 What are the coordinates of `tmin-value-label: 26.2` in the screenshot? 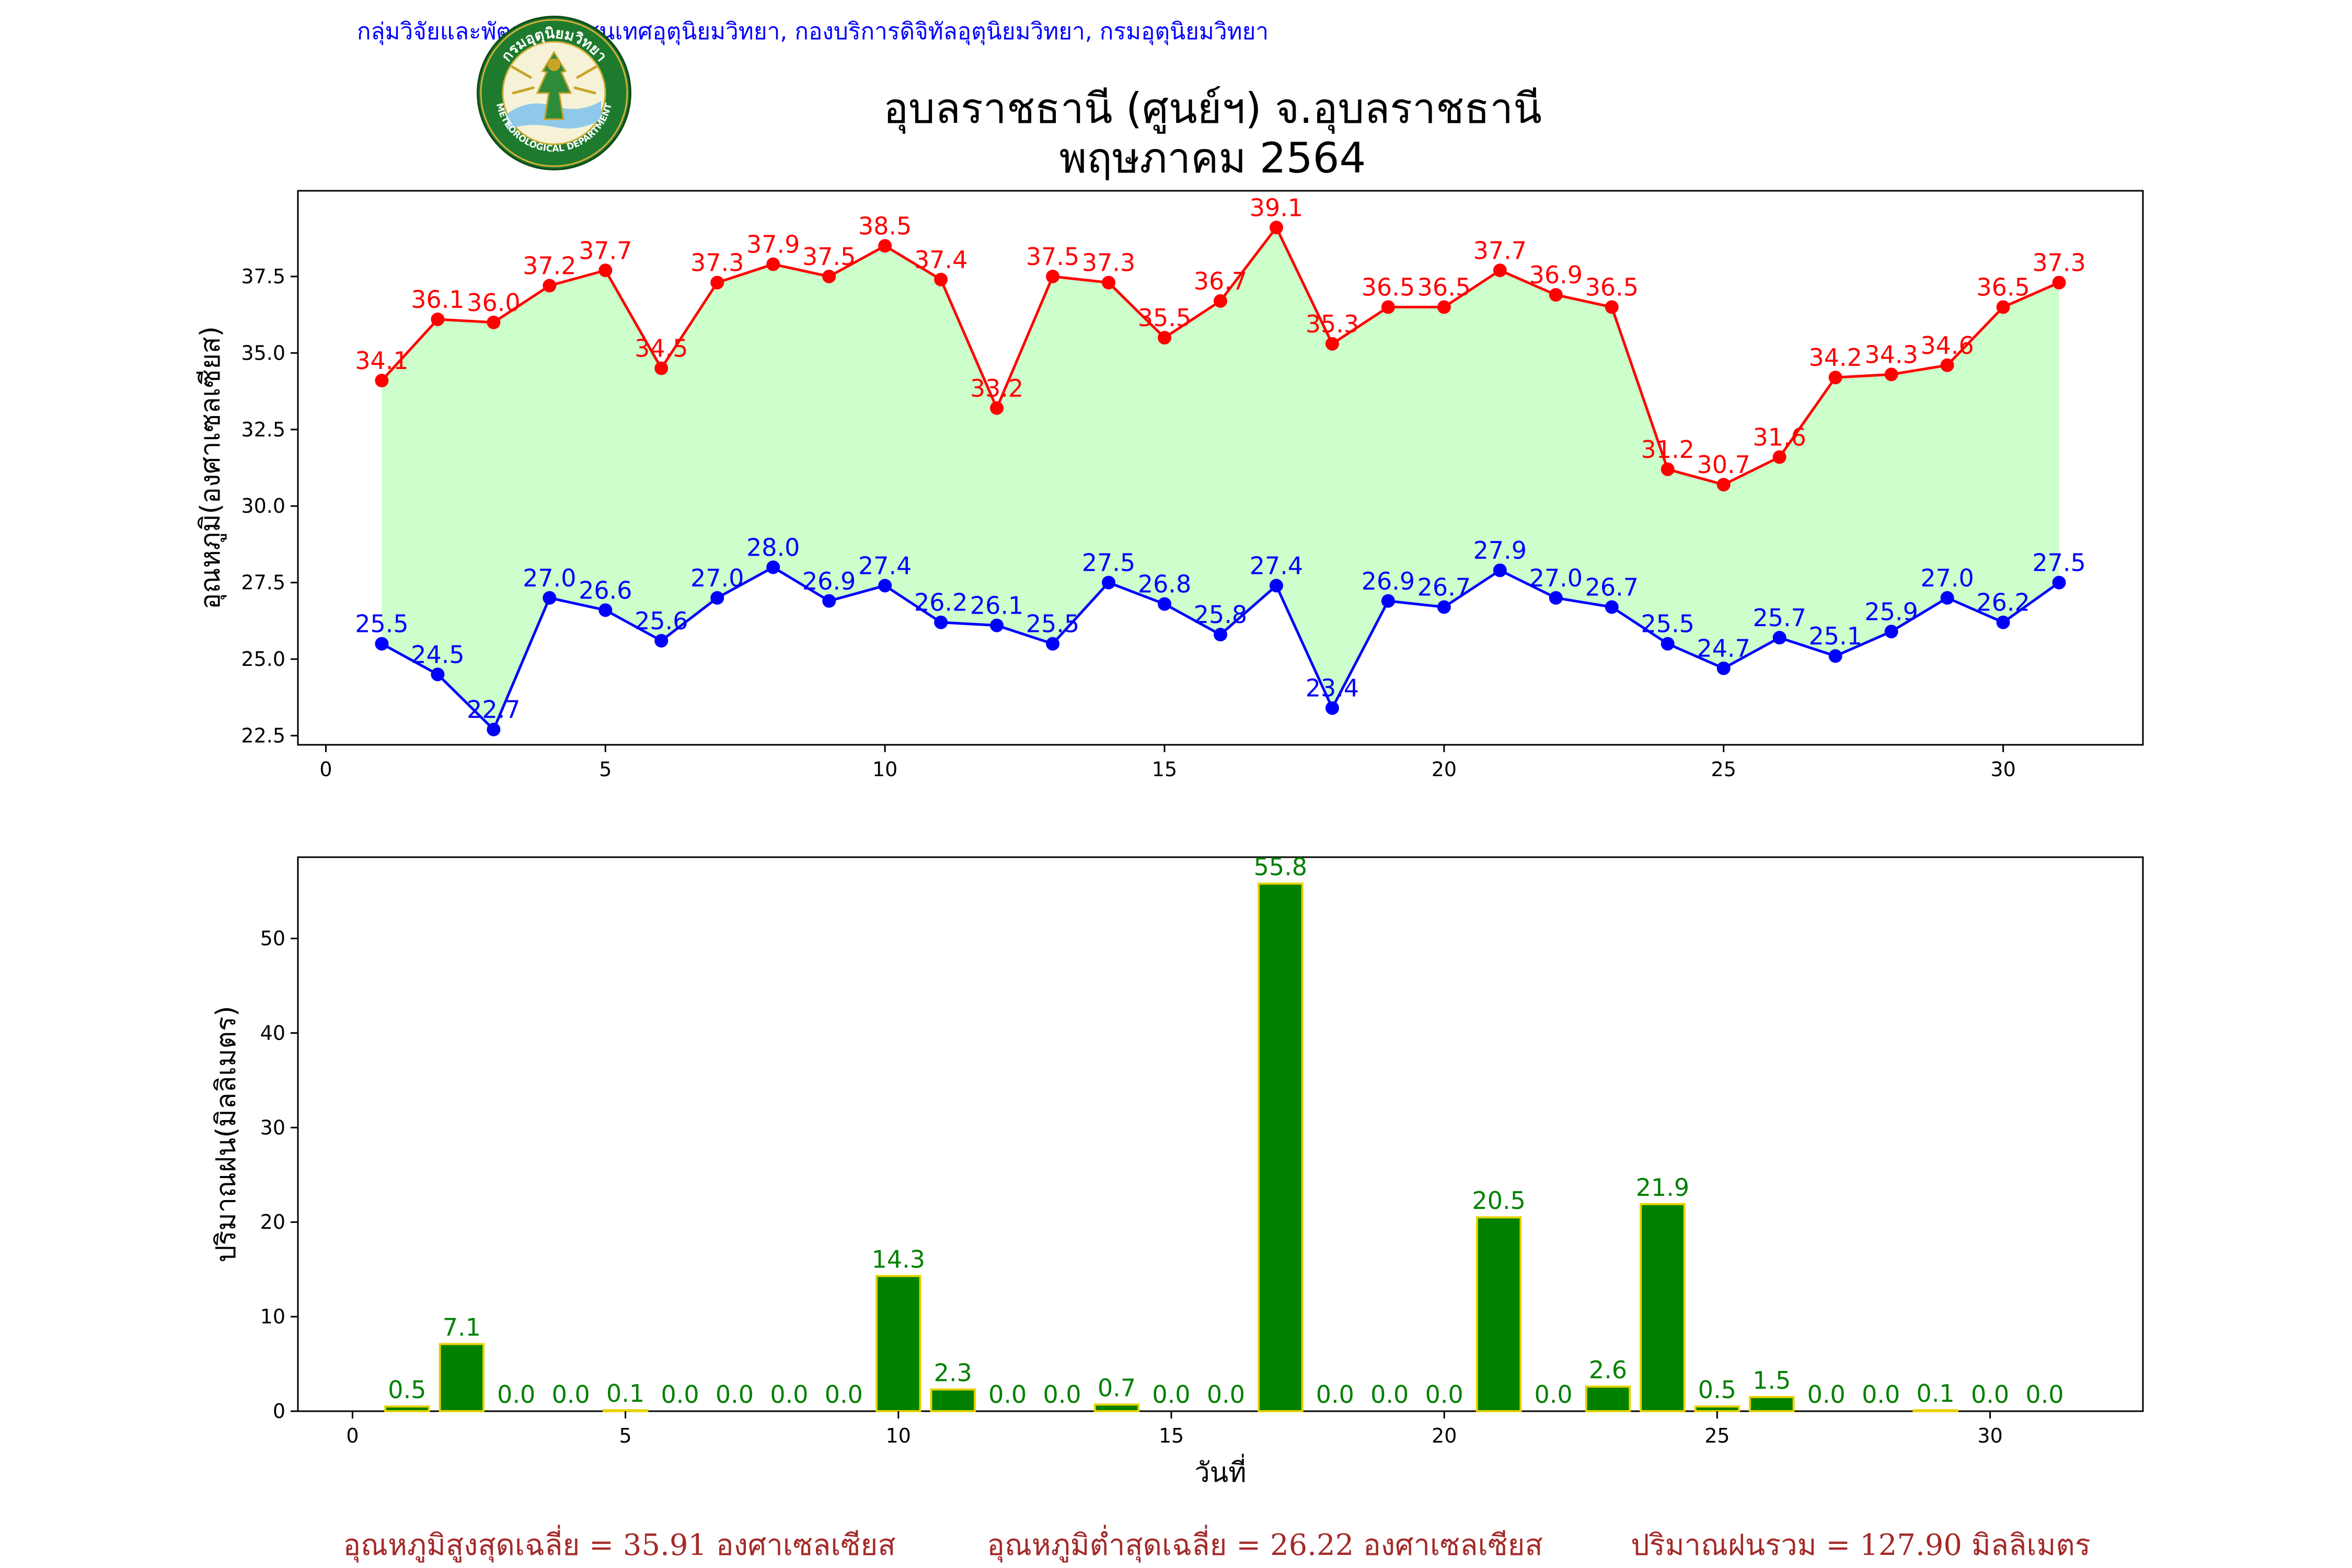 It's located at (2003, 603).